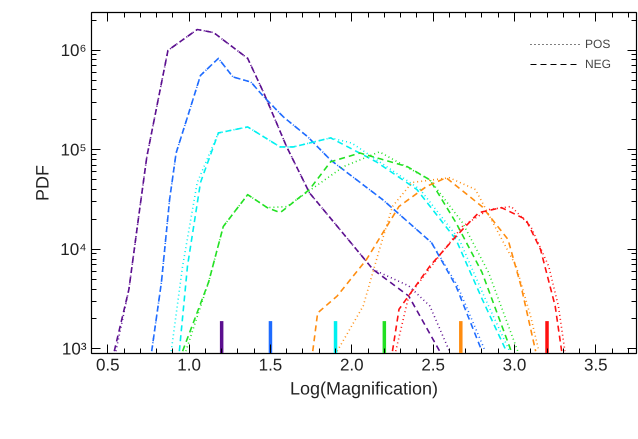 This screenshot has height=439, width=638. I want to click on y-axis-title: PDF, so click(42, 182).